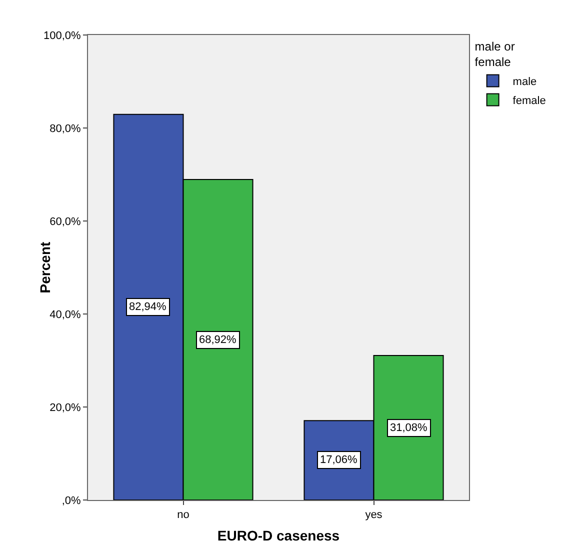 The width and height of the screenshot is (564, 548). What do you see at coordinates (66, 222) in the screenshot?
I see `y-tick-label: 60,0%` at bounding box center [66, 222].